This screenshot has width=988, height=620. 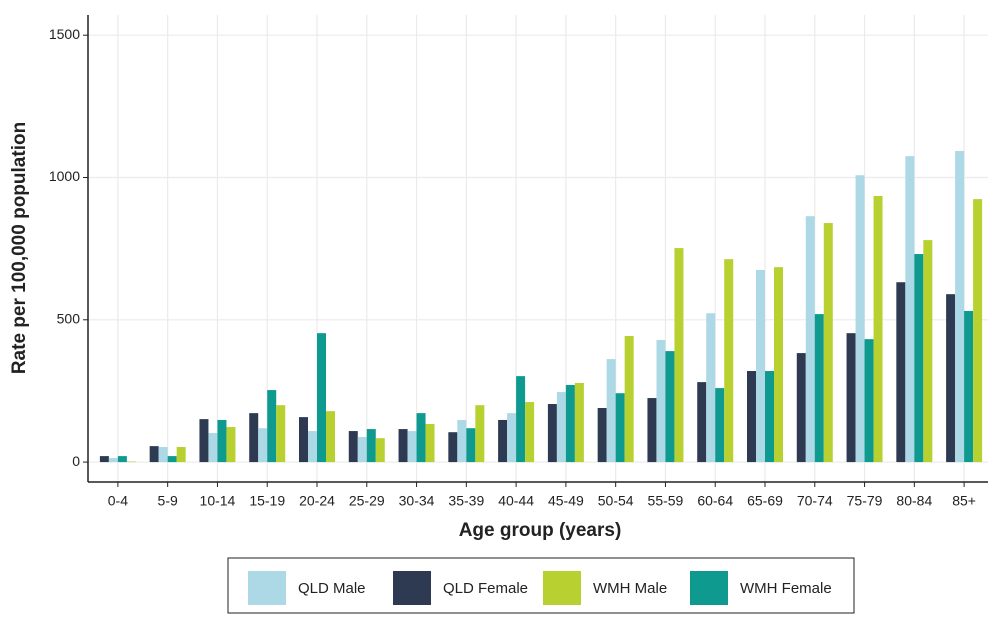 I want to click on y-tick-label: 1000, so click(x=64, y=176).